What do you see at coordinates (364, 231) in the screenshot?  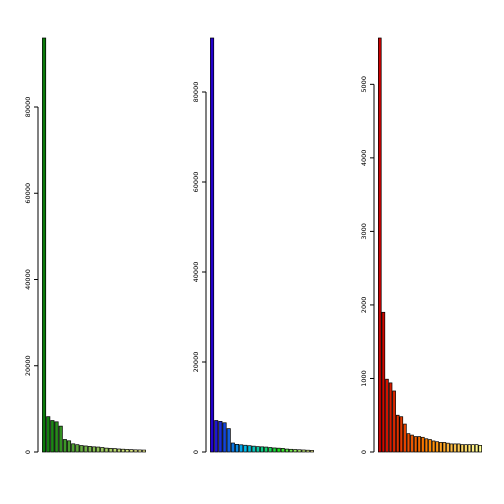 I see `y-tick-label: 3000` at bounding box center [364, 231].